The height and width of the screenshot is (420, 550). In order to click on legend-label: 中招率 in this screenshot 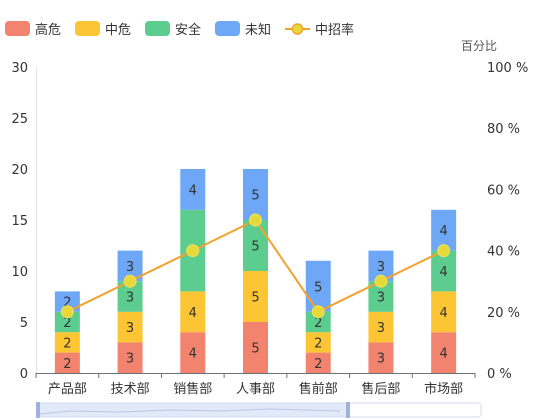, I will do `click(334, 30)`.